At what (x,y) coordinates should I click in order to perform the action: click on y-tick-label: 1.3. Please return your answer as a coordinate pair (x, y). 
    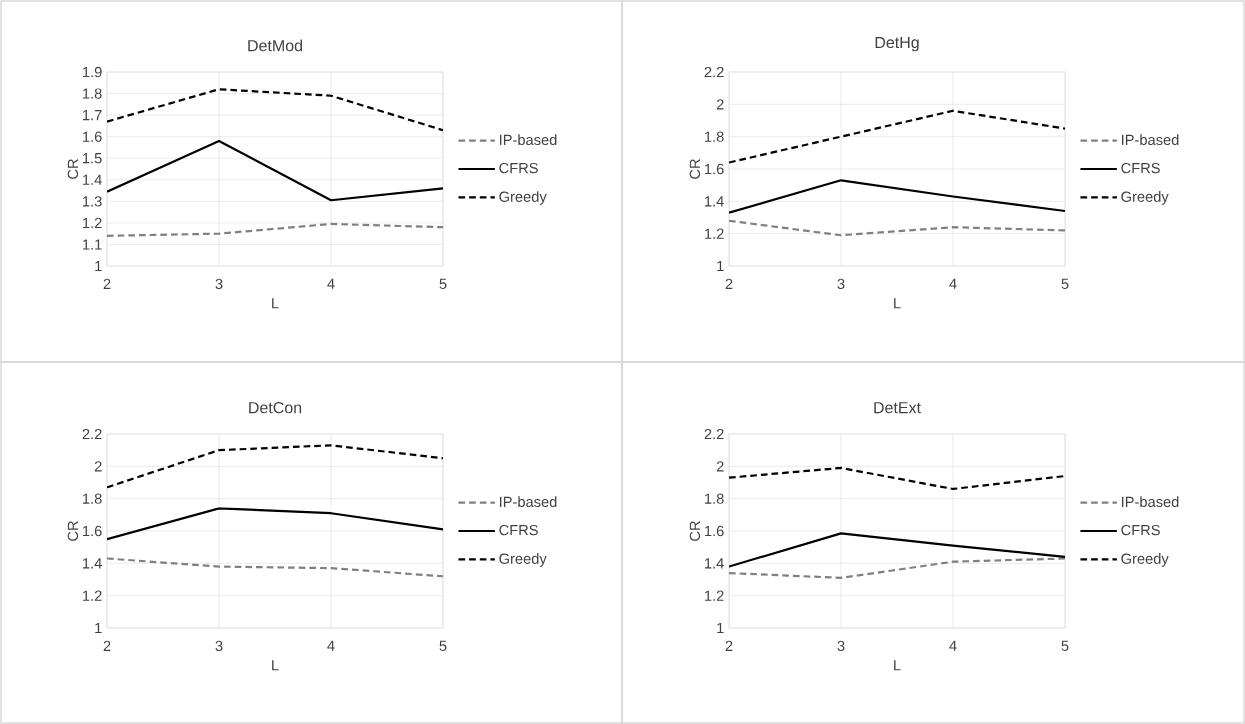
    Looking at the image, I should click on (92, 201).